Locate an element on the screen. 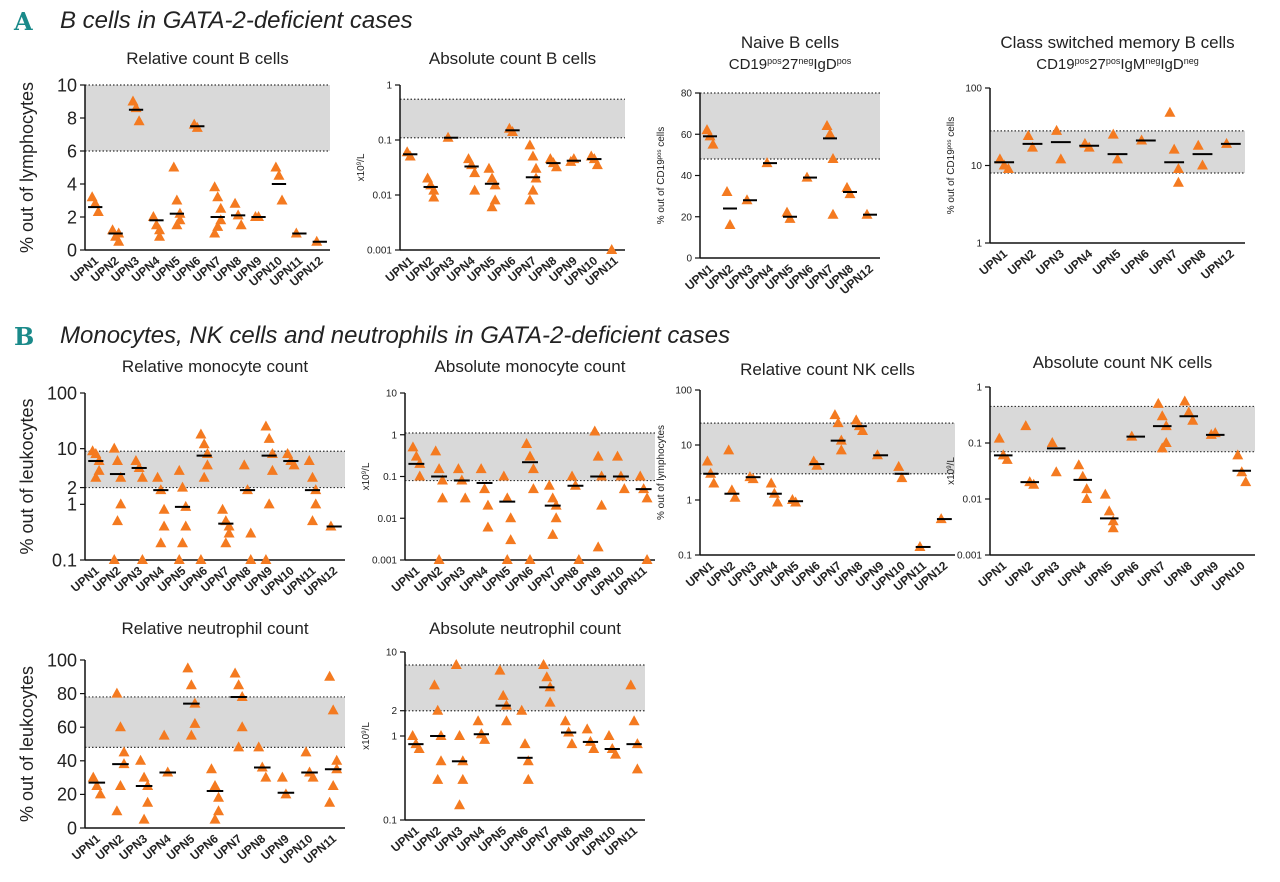 The image size is (1280, 882). y-tick-label: 60 is located at coordinates (687, 135).